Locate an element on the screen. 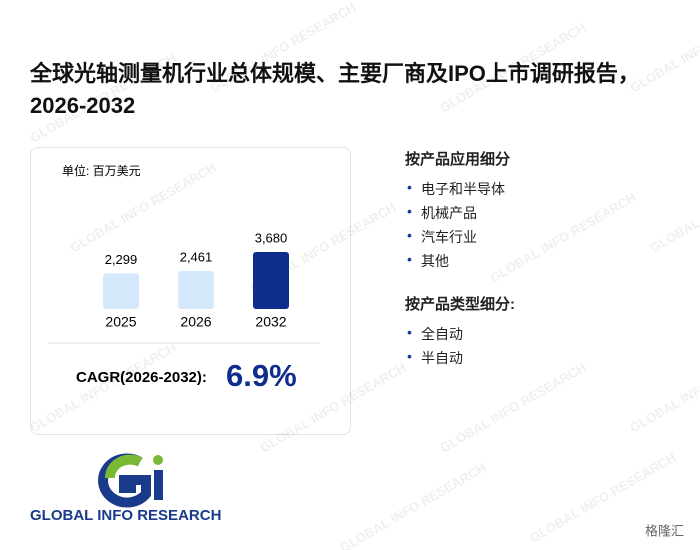 This screenshot has height=550, width=700. segment-heading: 按产品类型细分: is located at coordinates (460, 304).